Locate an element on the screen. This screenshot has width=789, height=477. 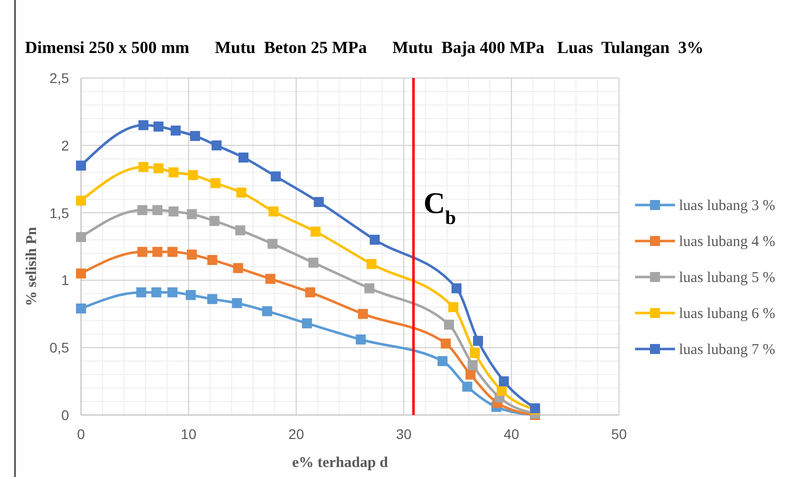
ref-line-label: C$_{b}$ is located at coordinates (439, 207).